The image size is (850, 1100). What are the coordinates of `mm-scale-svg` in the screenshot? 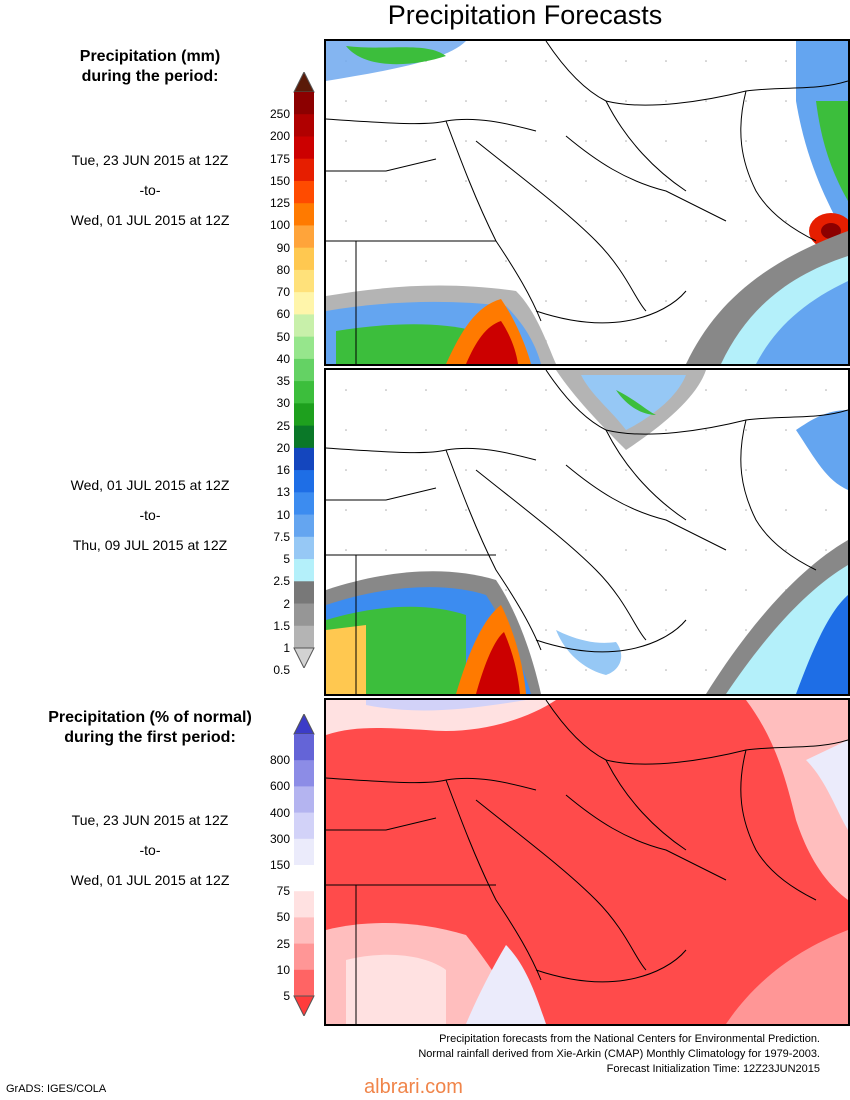 It's located at (304, 370).